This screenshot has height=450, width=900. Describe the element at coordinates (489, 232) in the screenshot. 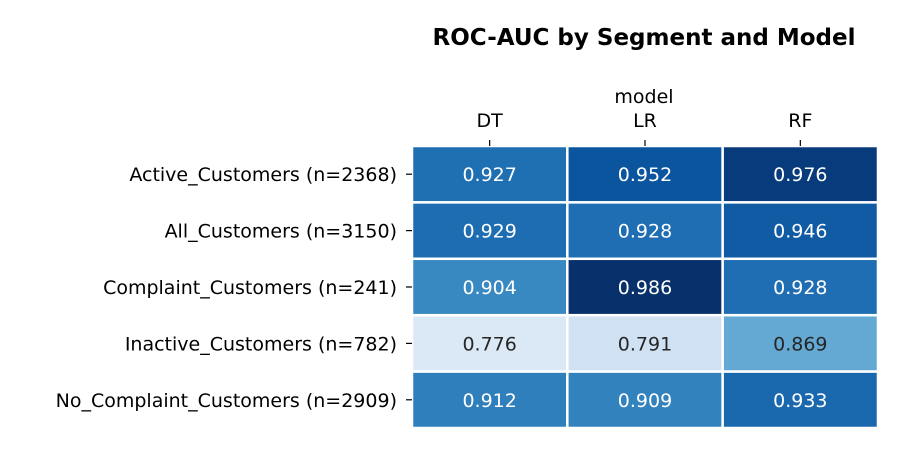

I see `cell-value-label: 0.929` at that location.